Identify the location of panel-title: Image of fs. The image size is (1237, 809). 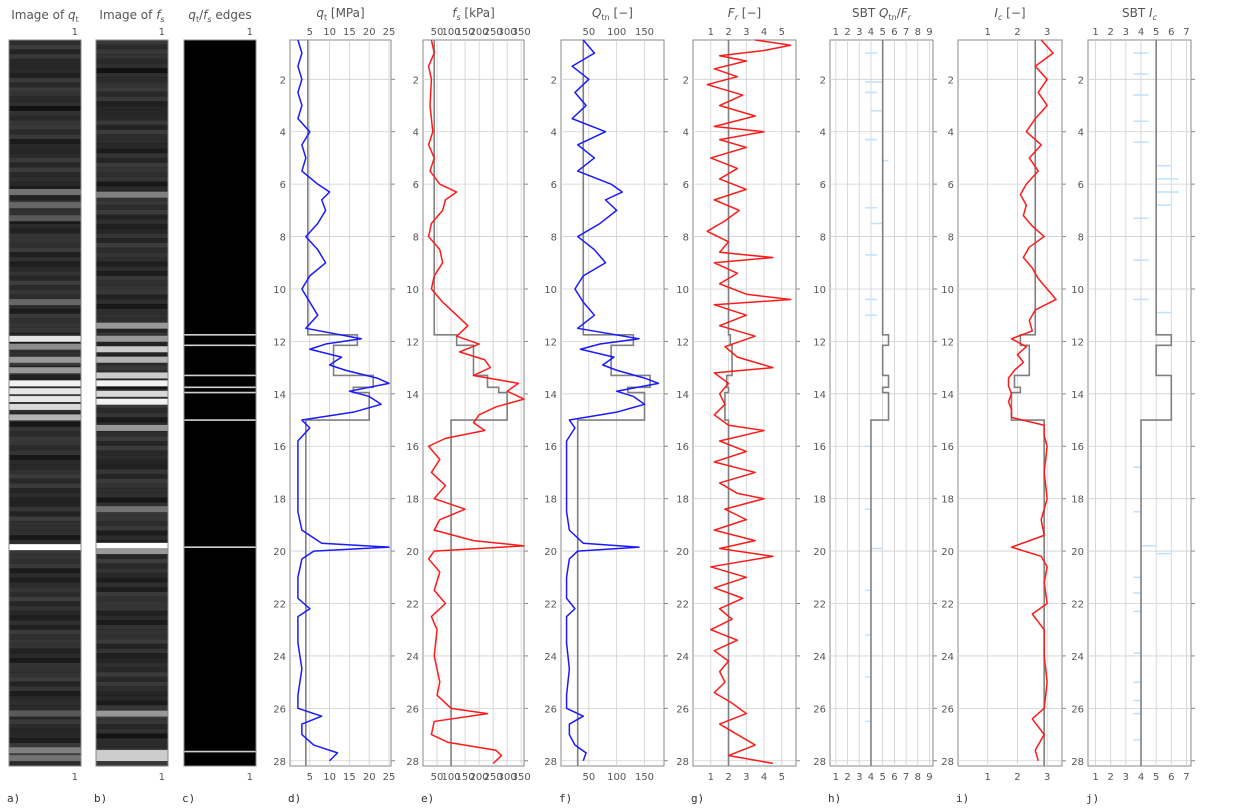
(131, 16).